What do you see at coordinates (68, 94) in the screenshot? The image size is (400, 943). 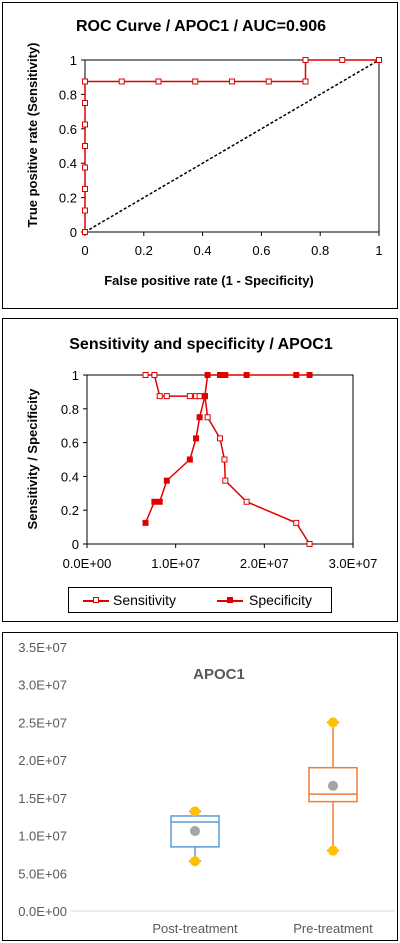 I see `roc-y-tick-label: 0.8` at bounding box center [68, 94].